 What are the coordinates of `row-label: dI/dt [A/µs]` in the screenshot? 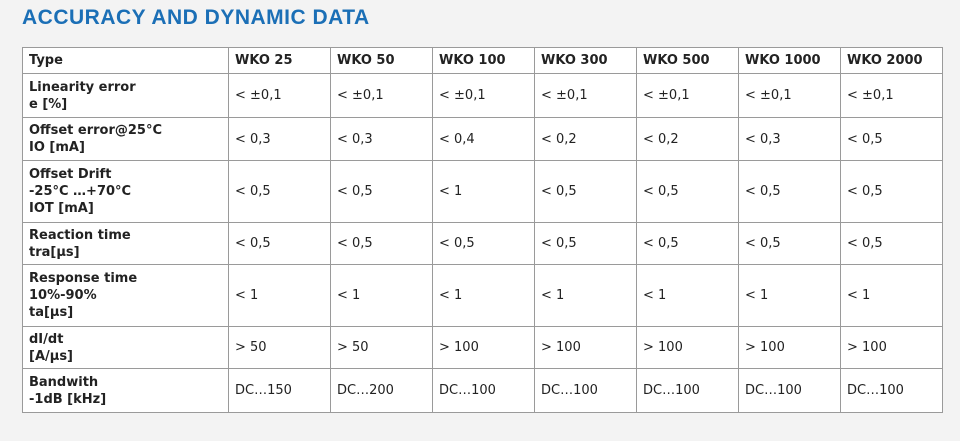 It's located at (125, 347).